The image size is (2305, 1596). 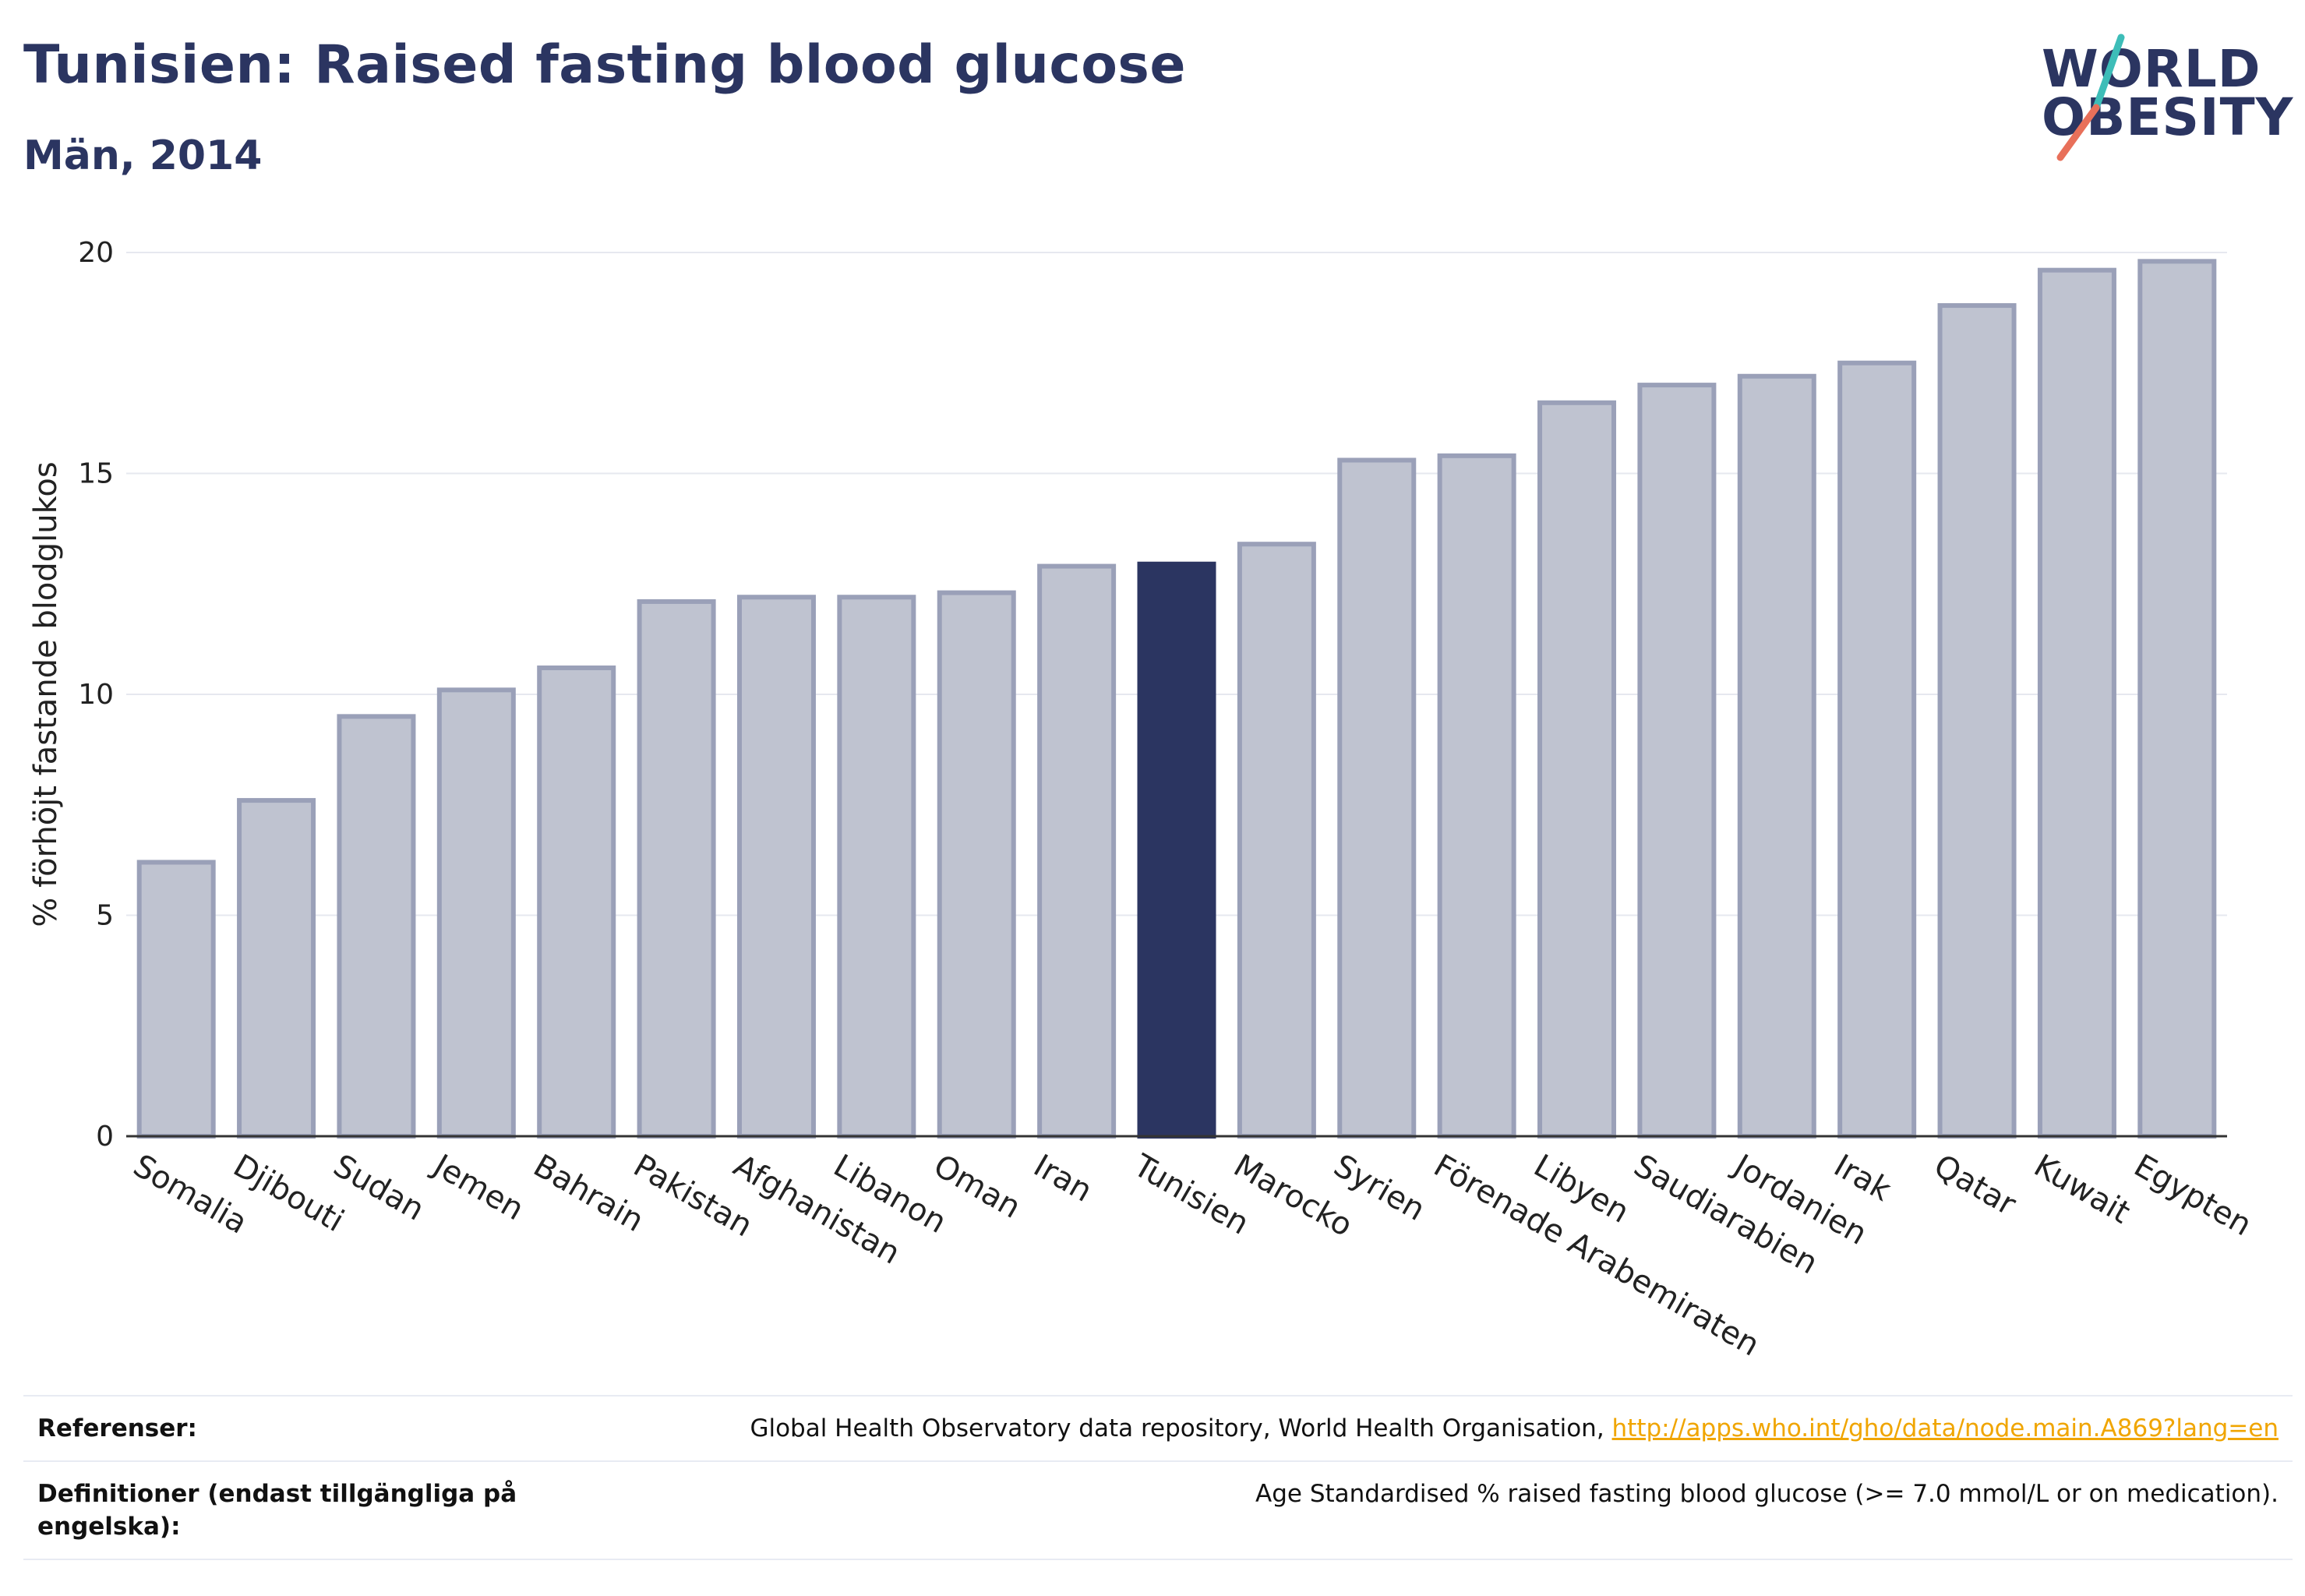 I want to click on y-tick-label: 5, so click(x=105, y=916).